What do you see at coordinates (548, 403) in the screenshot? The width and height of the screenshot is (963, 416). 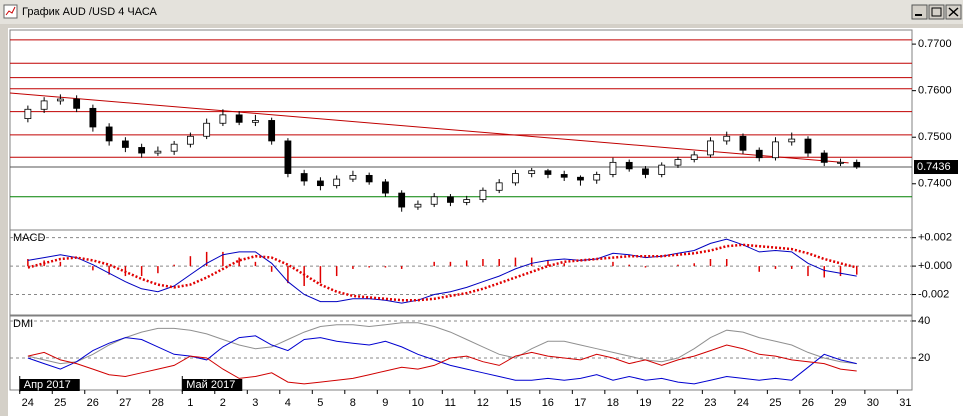 I see `x-tick-label: 16` at bounding box center [548, 403].